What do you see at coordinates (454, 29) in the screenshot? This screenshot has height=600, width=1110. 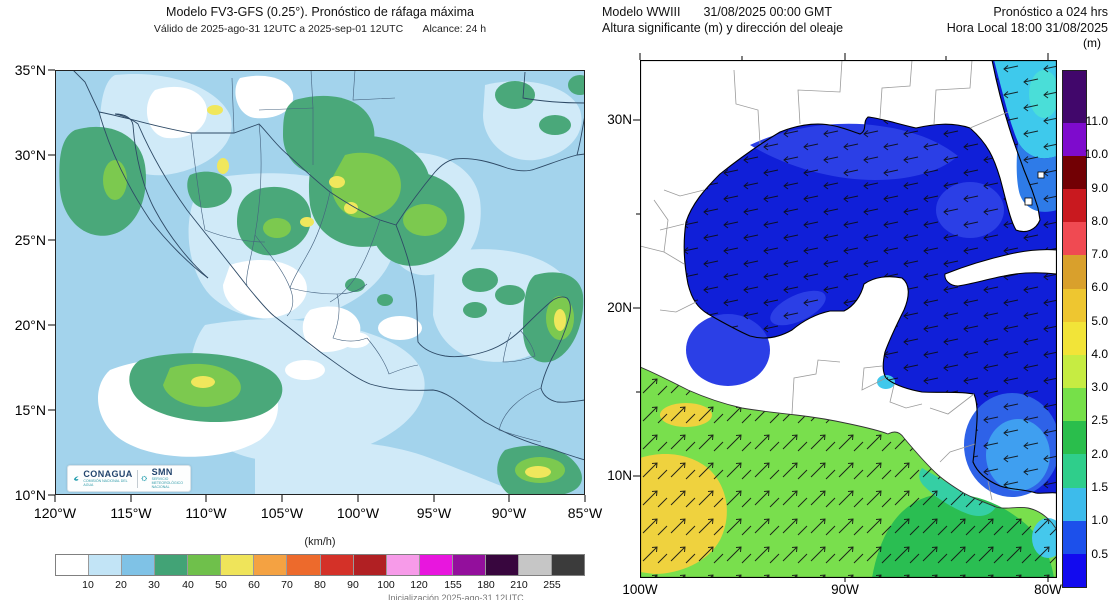 I see `forecast-range-label: Alcance: 24 h` at bounding box center [454, 29].